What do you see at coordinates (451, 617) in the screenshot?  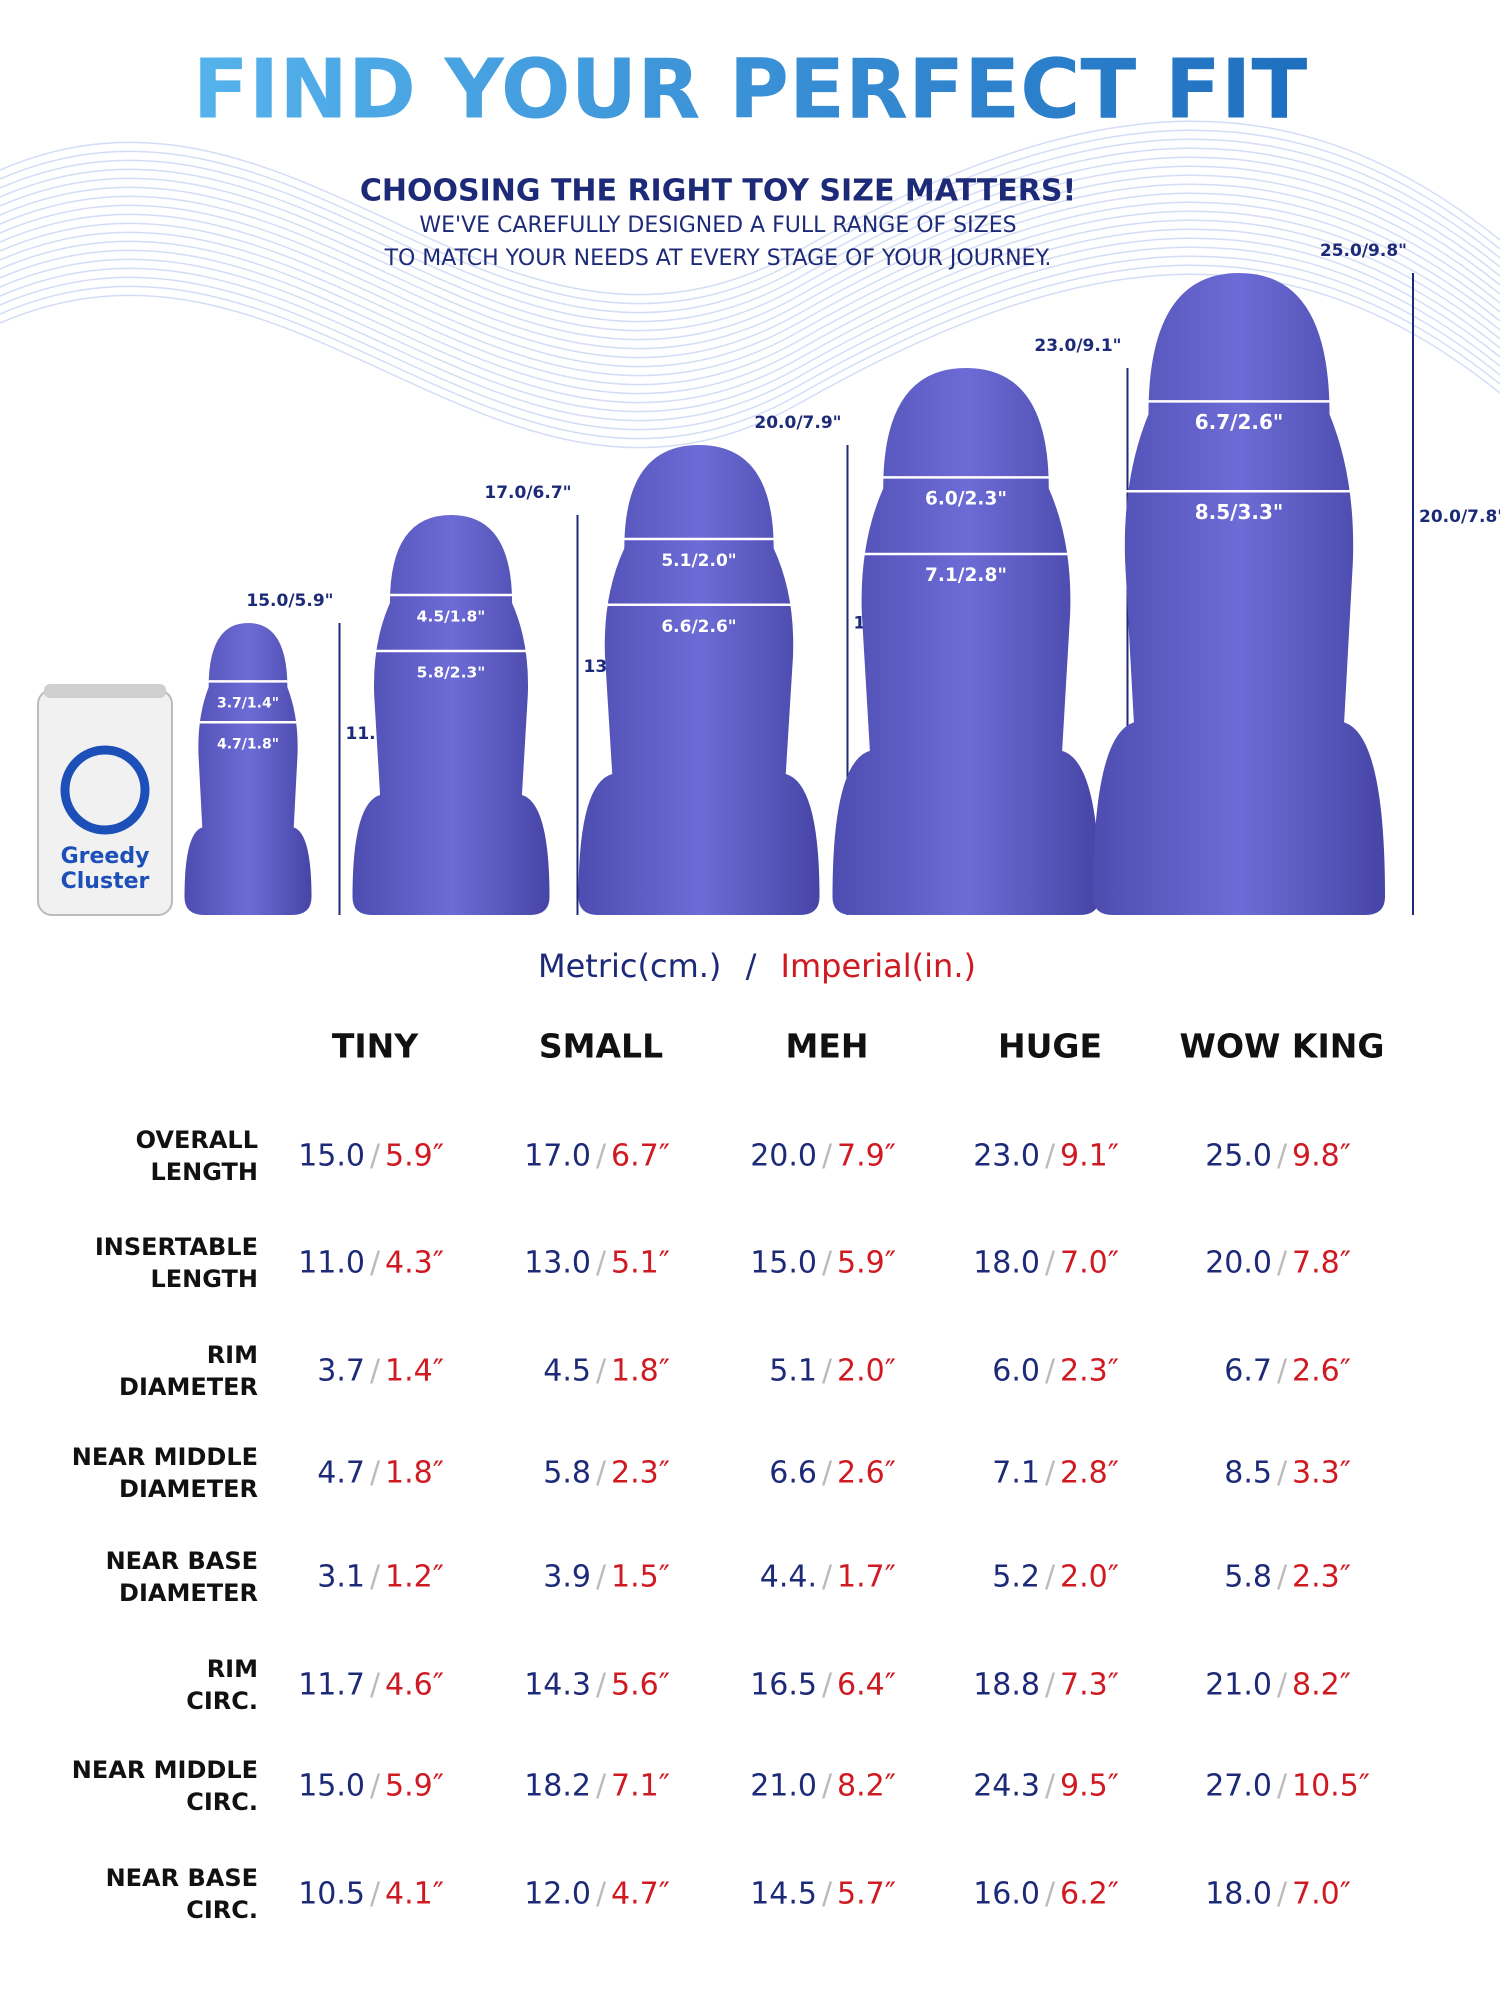 I see `rim-label: 4.5/1.8"` at bounding box center [451, 617].